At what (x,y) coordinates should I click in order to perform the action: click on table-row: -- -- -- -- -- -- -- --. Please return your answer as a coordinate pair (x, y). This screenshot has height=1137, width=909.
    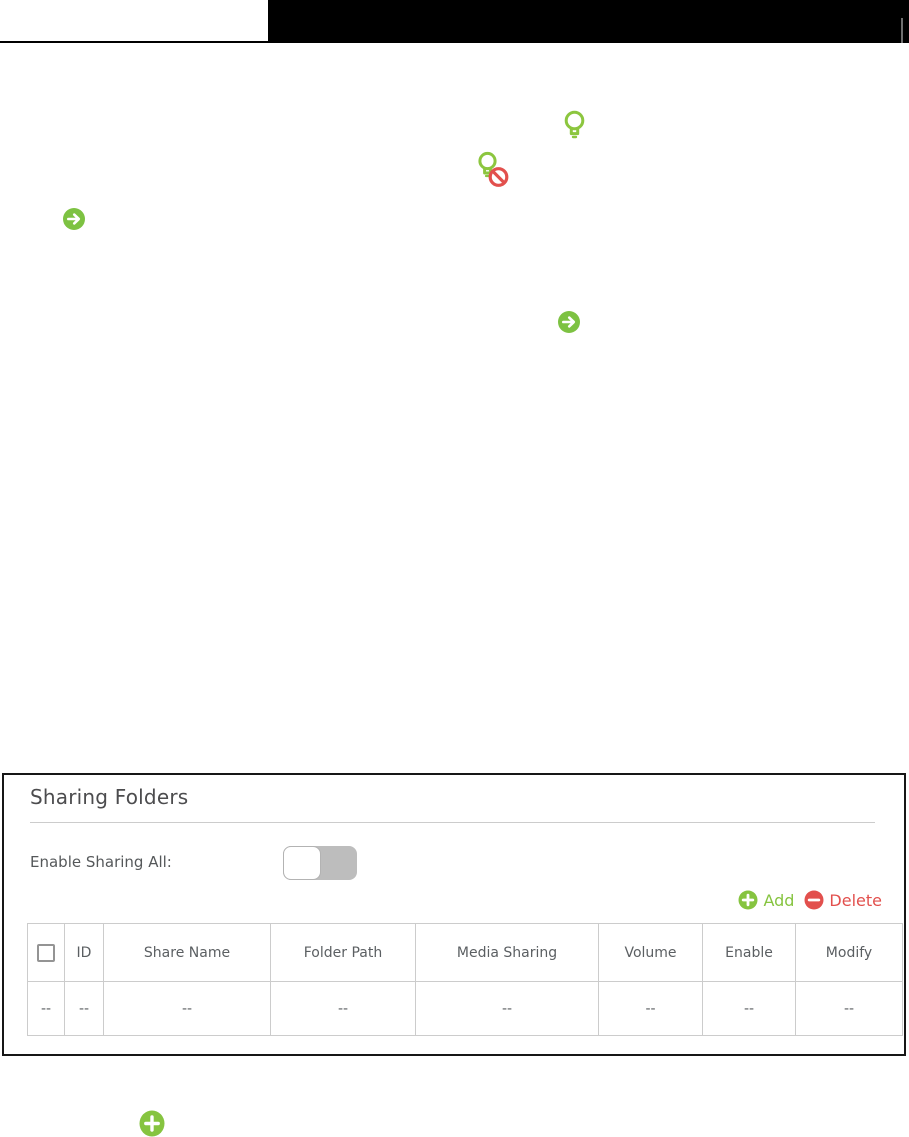
    Looking at the image, I should click on (465, 1008).